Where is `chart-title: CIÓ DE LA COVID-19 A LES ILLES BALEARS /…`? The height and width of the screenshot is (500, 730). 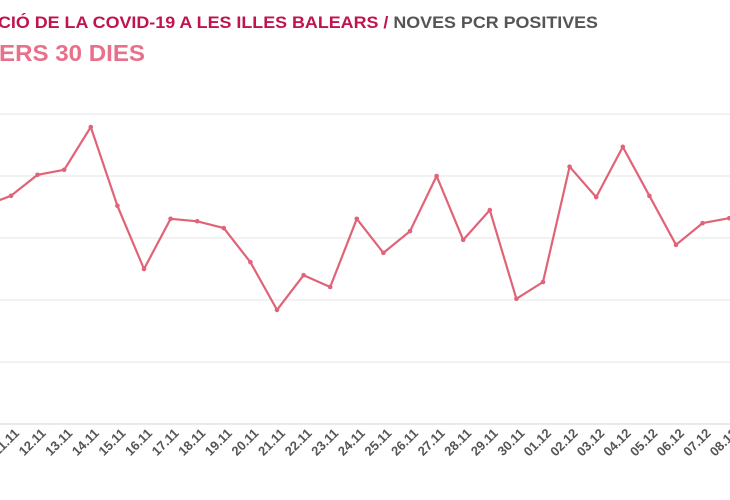 chart-title: CIÓ DE LA COVID-19 A LES ILLES BALEARS /… is located at coordinates (299, 22).